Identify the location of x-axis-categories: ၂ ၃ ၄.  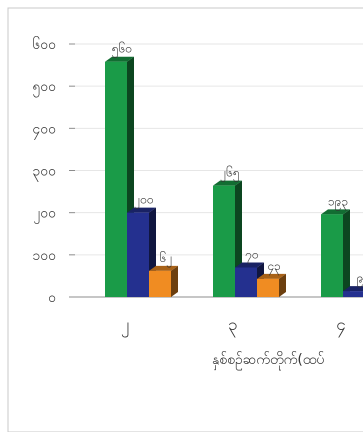
(233, 326).